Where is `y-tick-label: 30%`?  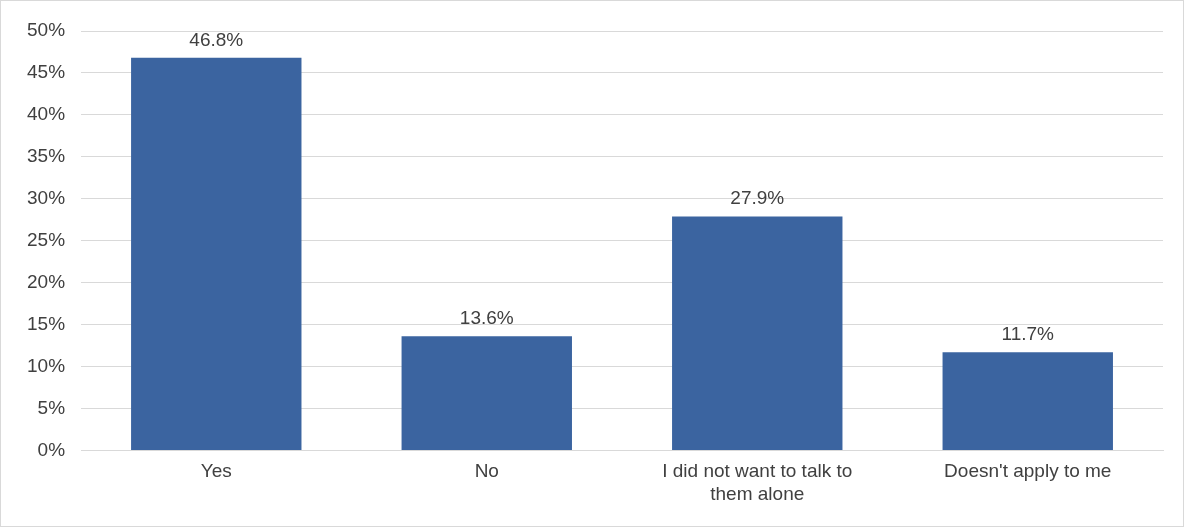
y-tick-label: 30% is located at coordinates (46, 197).